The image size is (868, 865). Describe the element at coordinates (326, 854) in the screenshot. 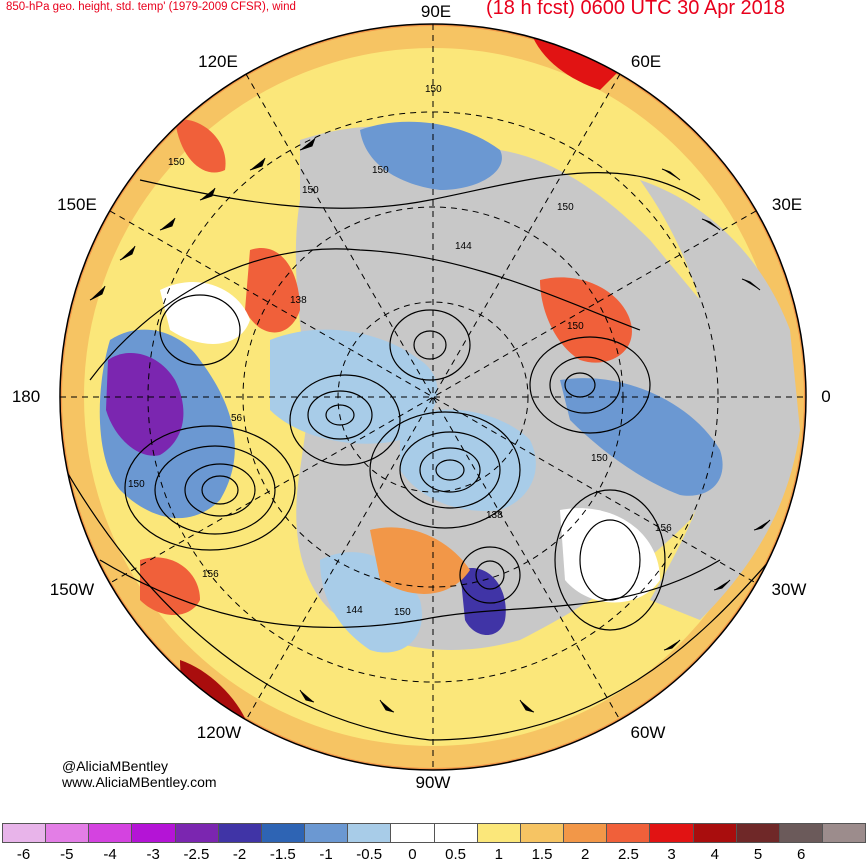

I see `colorbar-tick-label: -1` at that location.